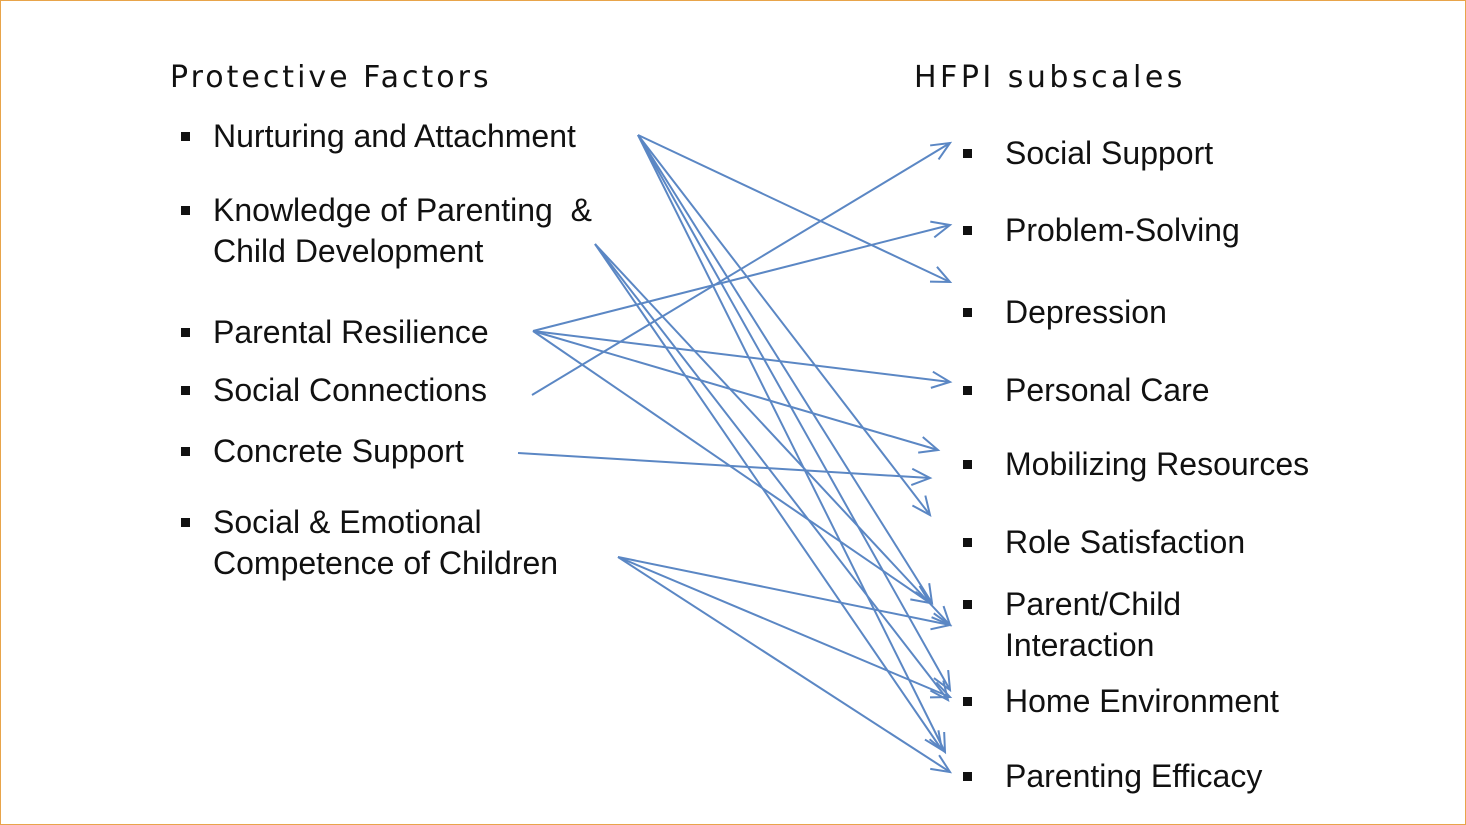  I want to click on factor-label: Social Connections, so click(350, 390).